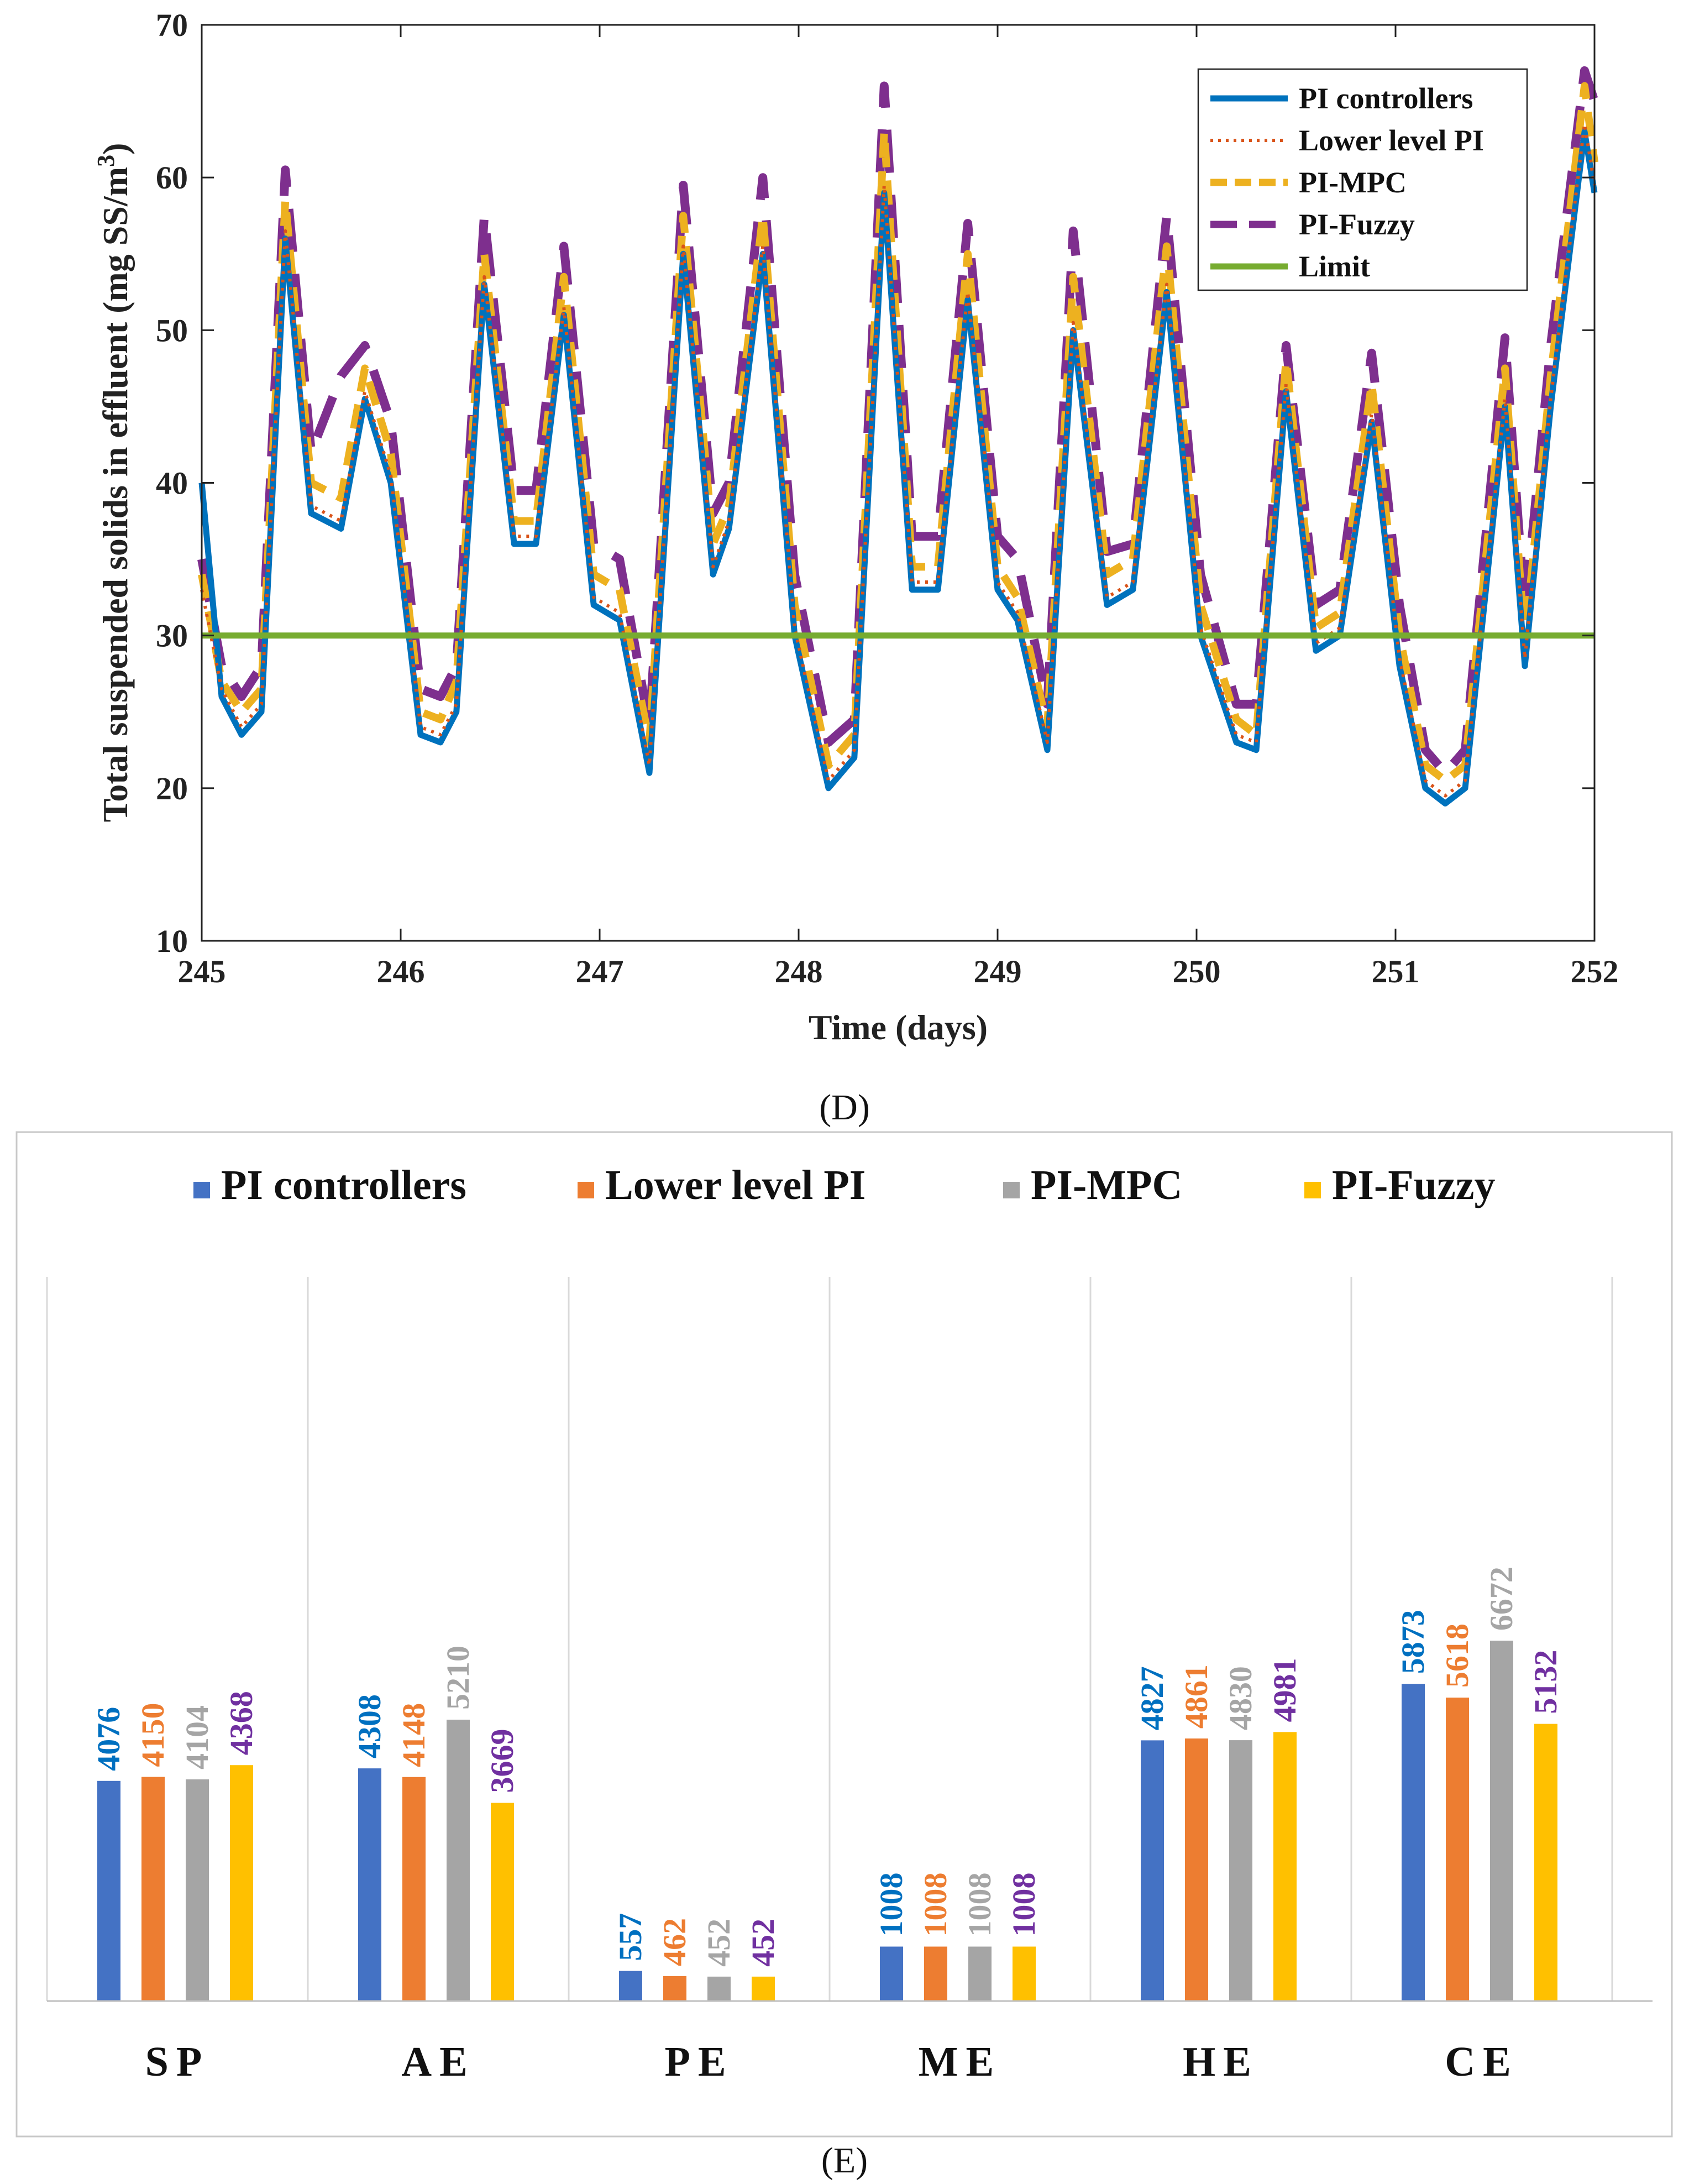 The width and height of the screenshot is (1689, 2184). What do you see at coordinates (1312, 1190) in the screenshot?
I see `legend-swatch-pi-fuzzy` at bounding box center [1312, 1190].